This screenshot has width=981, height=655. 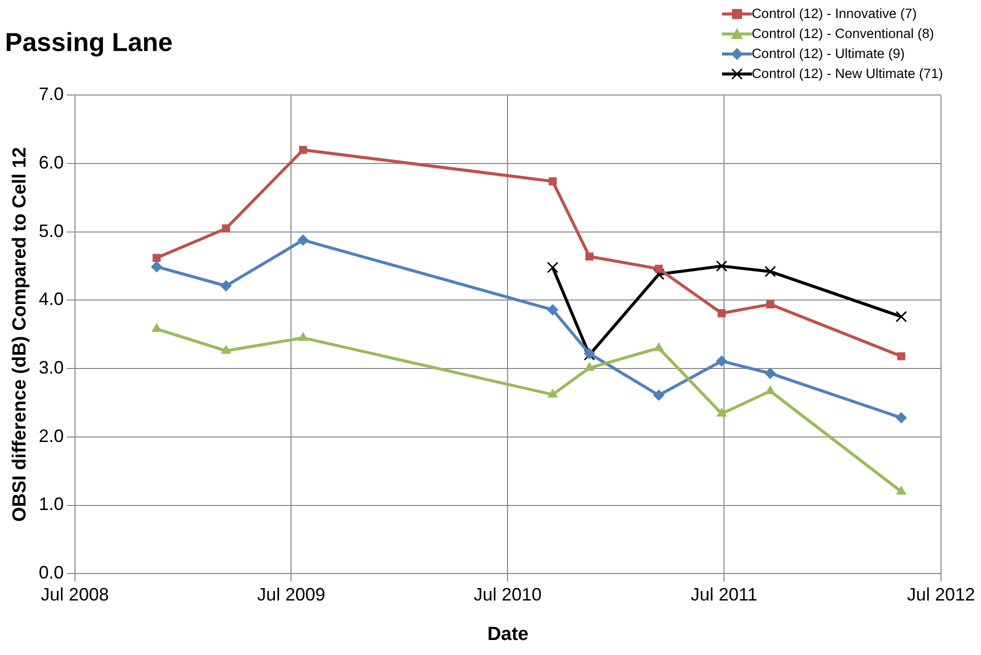 What do you see at coordinates (941, 594) in the screenshot?
I see `x-tick-label: Jul 2012` at bounding box center [941, 594].